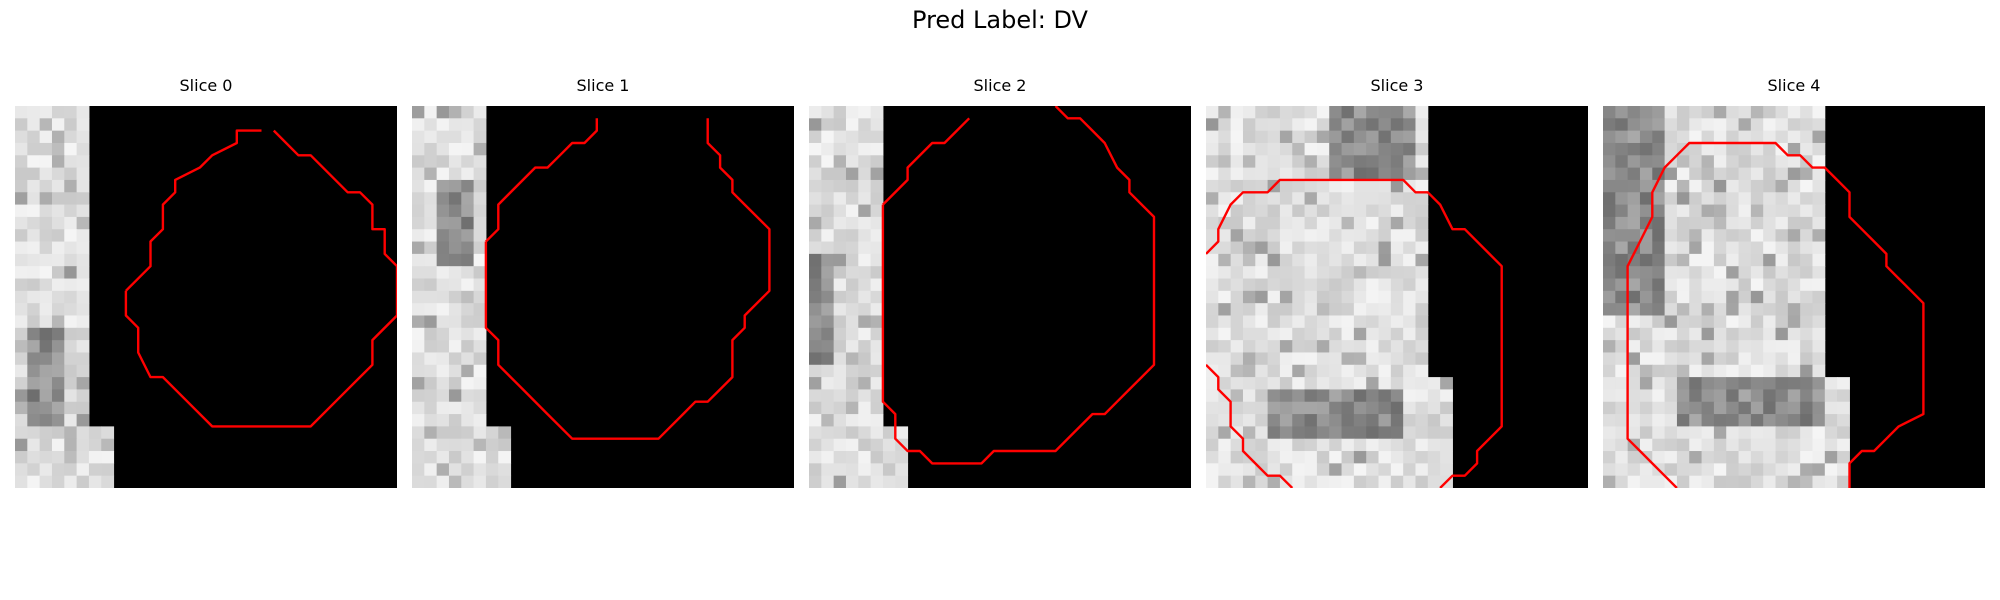 The width and height of the screenshot is (2000, 600). Describe the element at coordinates (1794, 85) in the screenshot. I see `slice-title-4: Slice 4` at that location.